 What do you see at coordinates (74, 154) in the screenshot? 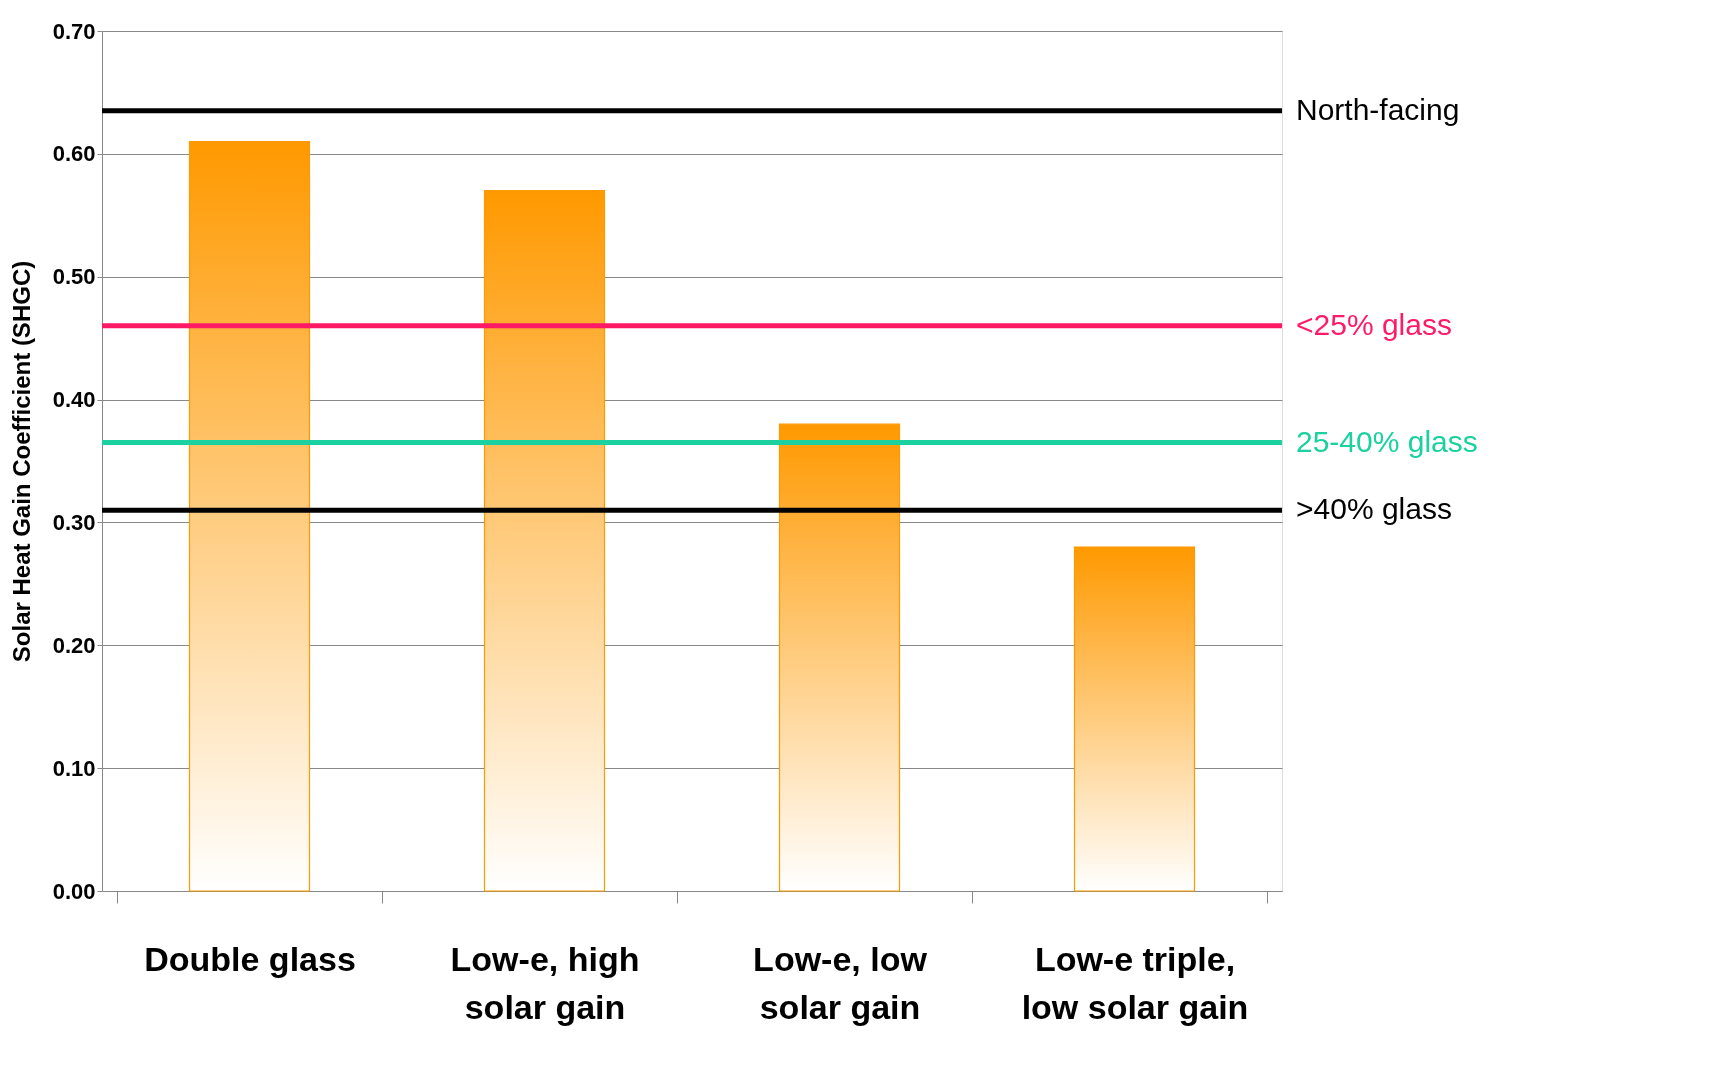
I see `y-tick-label: 0.60` at bounding box center [74, 154].